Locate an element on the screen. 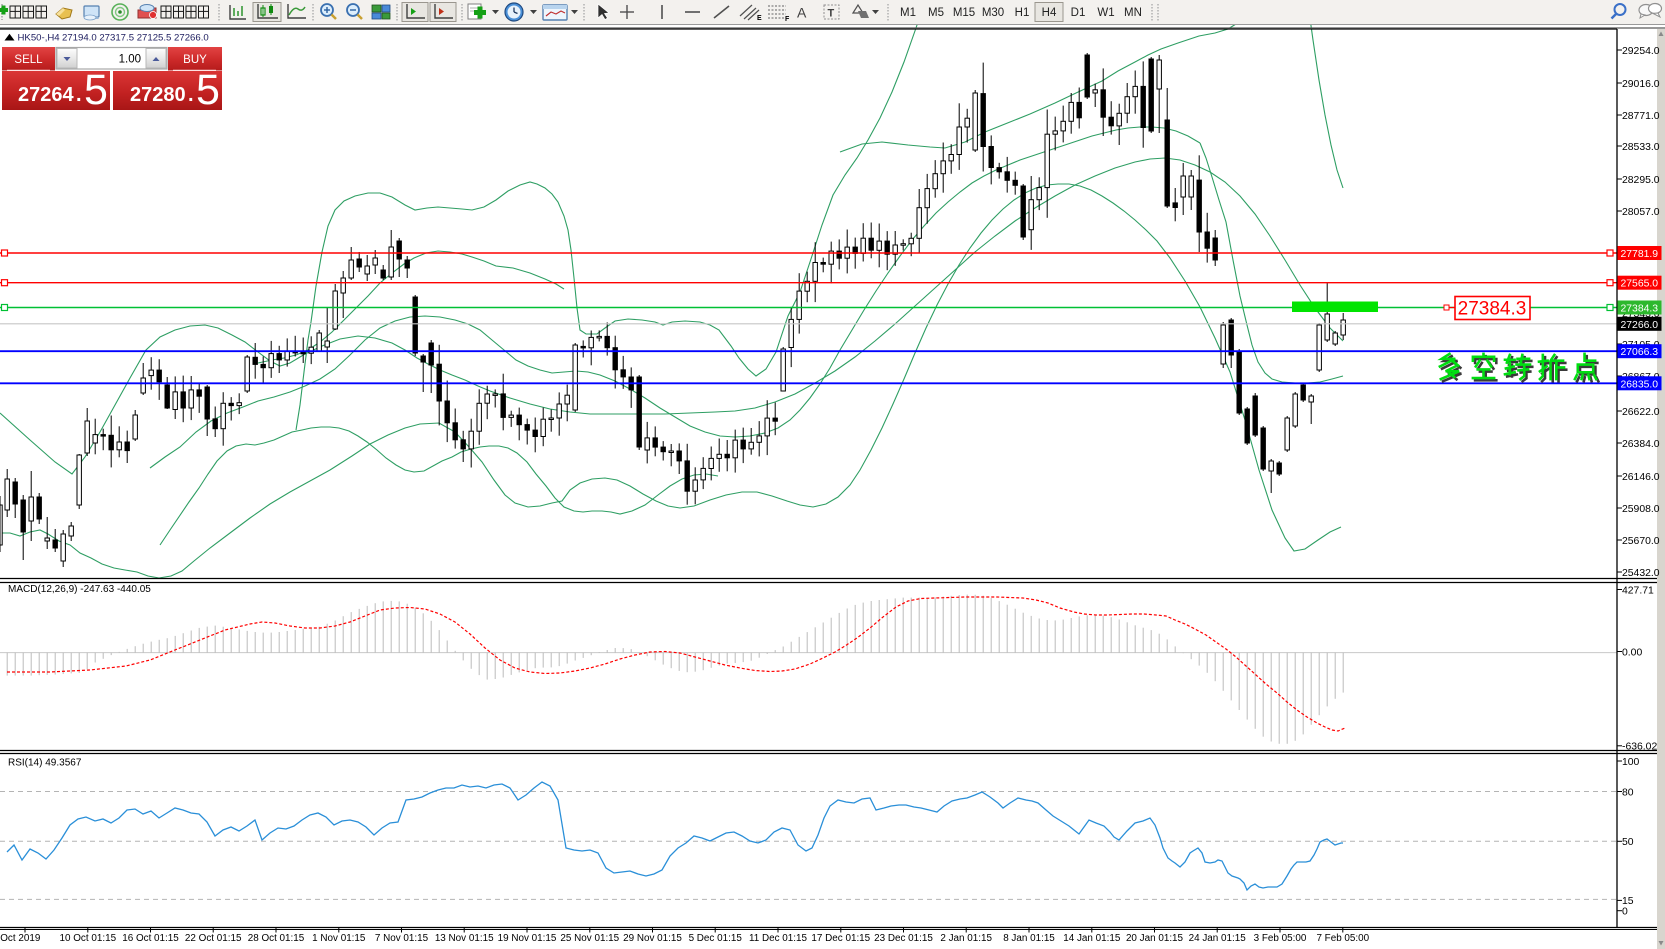  svg-text: 27565.0 is located at coordinates (1640, 284).